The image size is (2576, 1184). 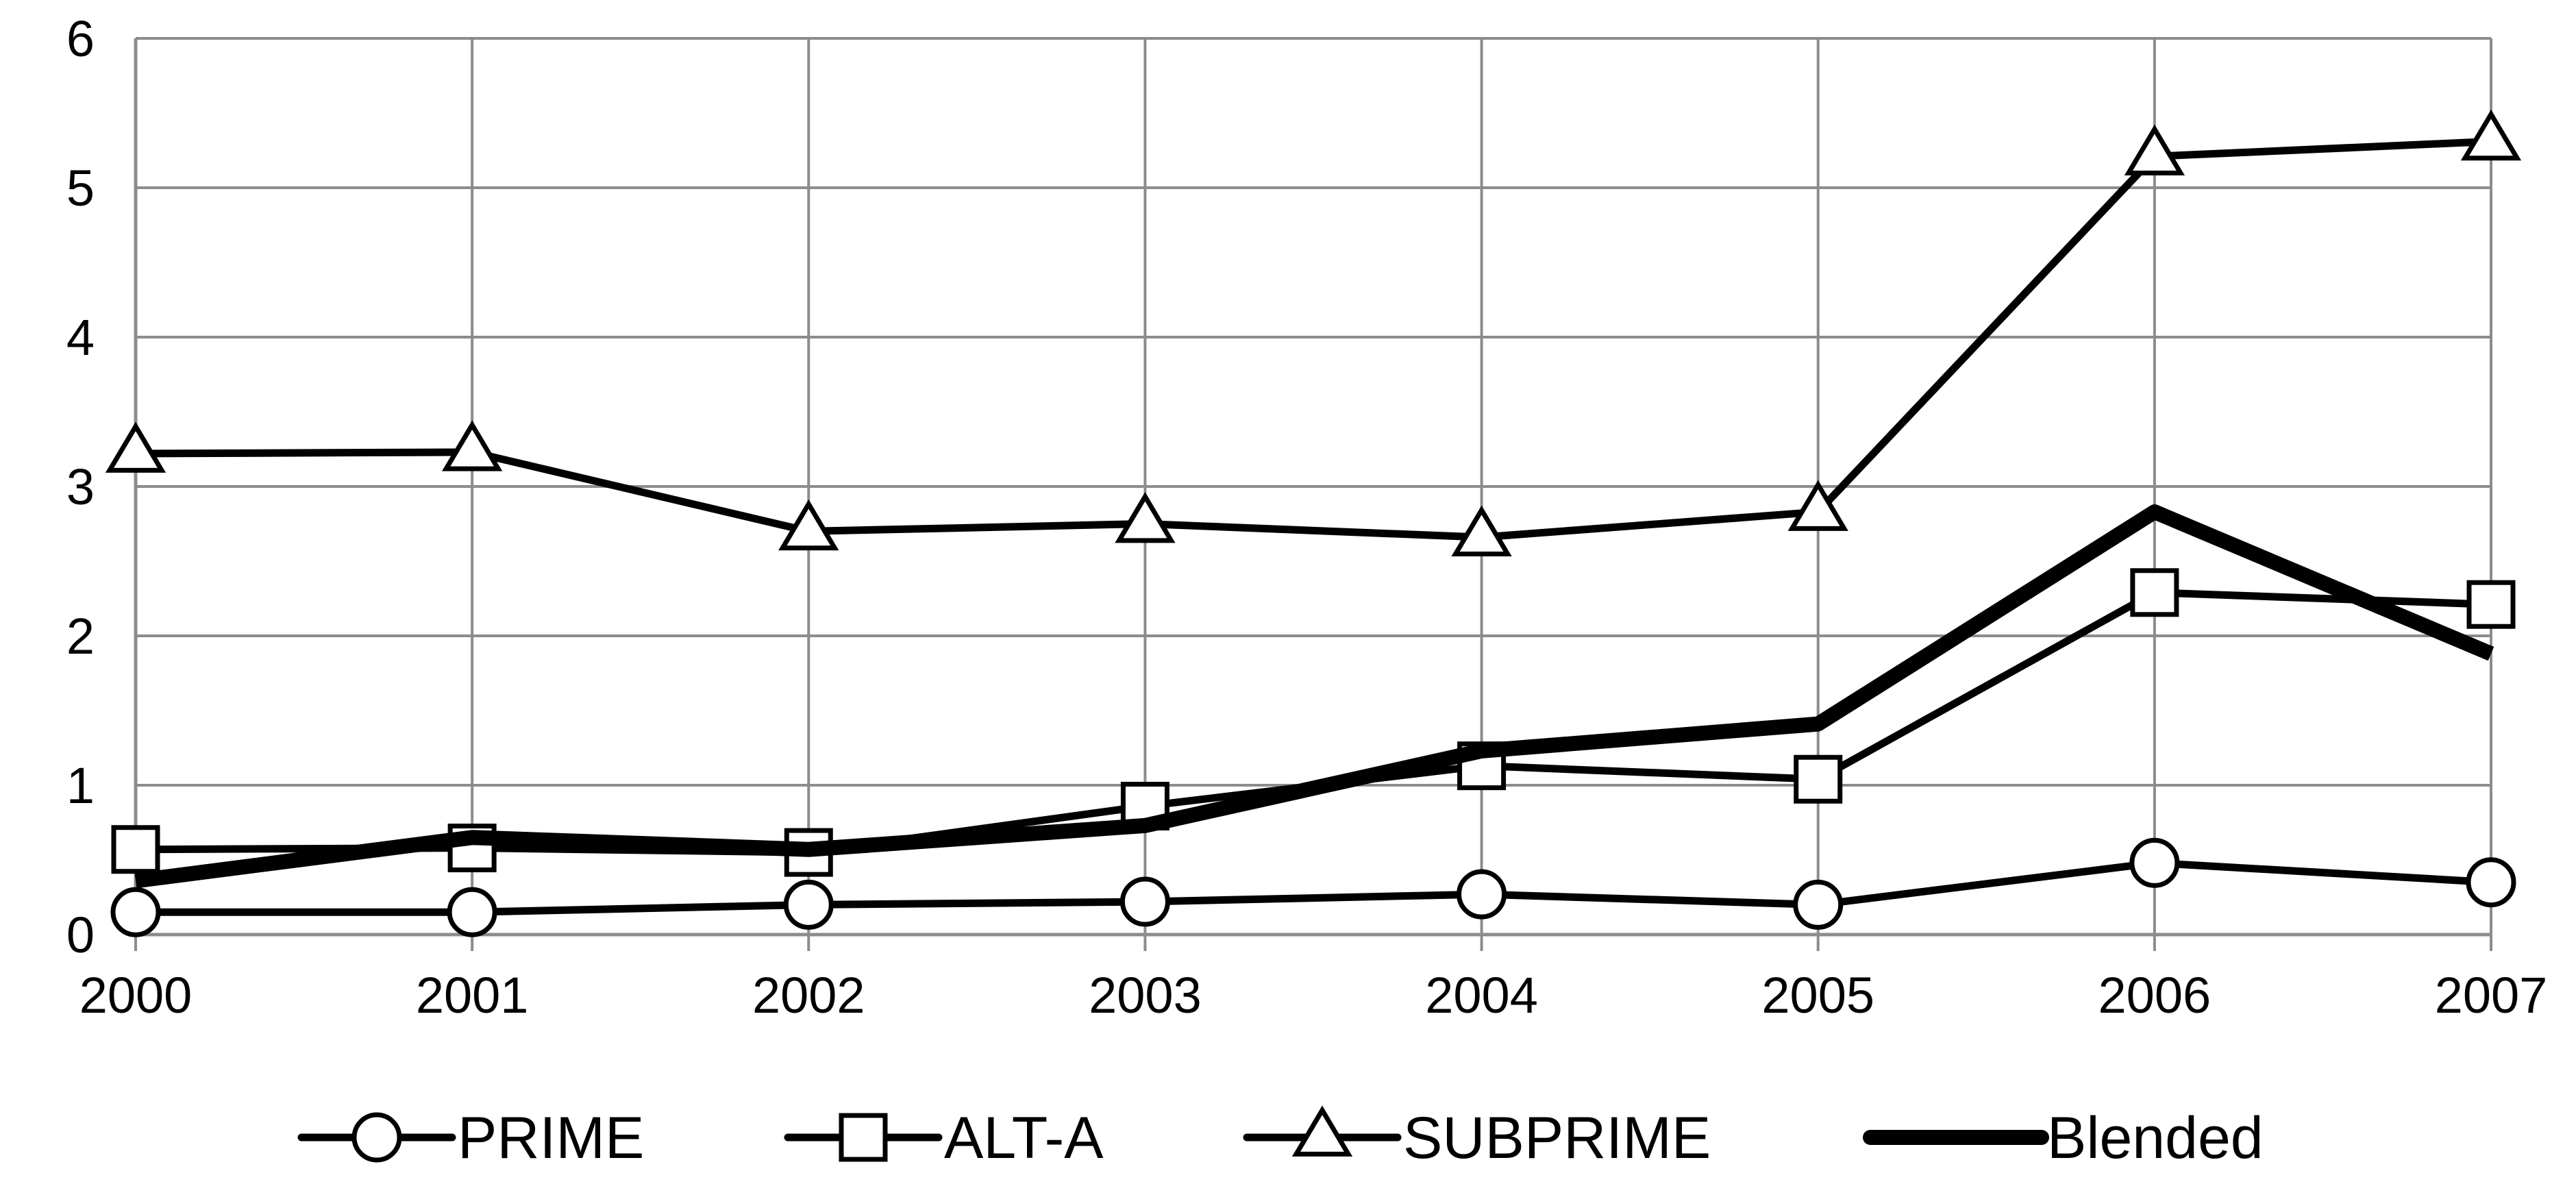 What do you see at coordinates (80, 337) in the screenshot?
I see `y-tick-label: 4` at bounding box center [80, 337].